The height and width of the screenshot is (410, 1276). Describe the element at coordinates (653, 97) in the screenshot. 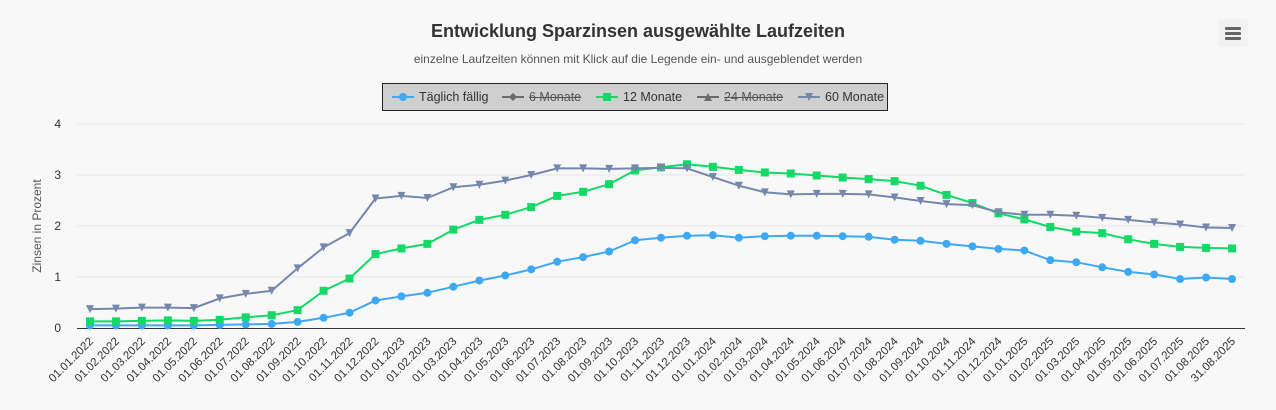

I see `legend-label: 12 Monate` at that location.